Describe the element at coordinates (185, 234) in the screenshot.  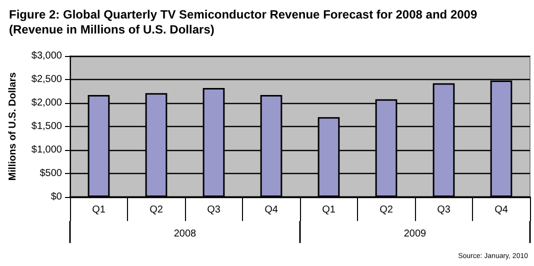
I see `text: 2008` at that location.